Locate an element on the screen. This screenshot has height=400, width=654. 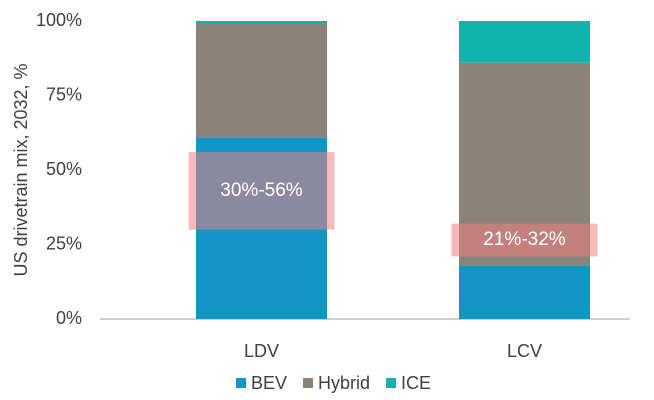
y-tick-label: 50% is located at coordinates (64, 169).